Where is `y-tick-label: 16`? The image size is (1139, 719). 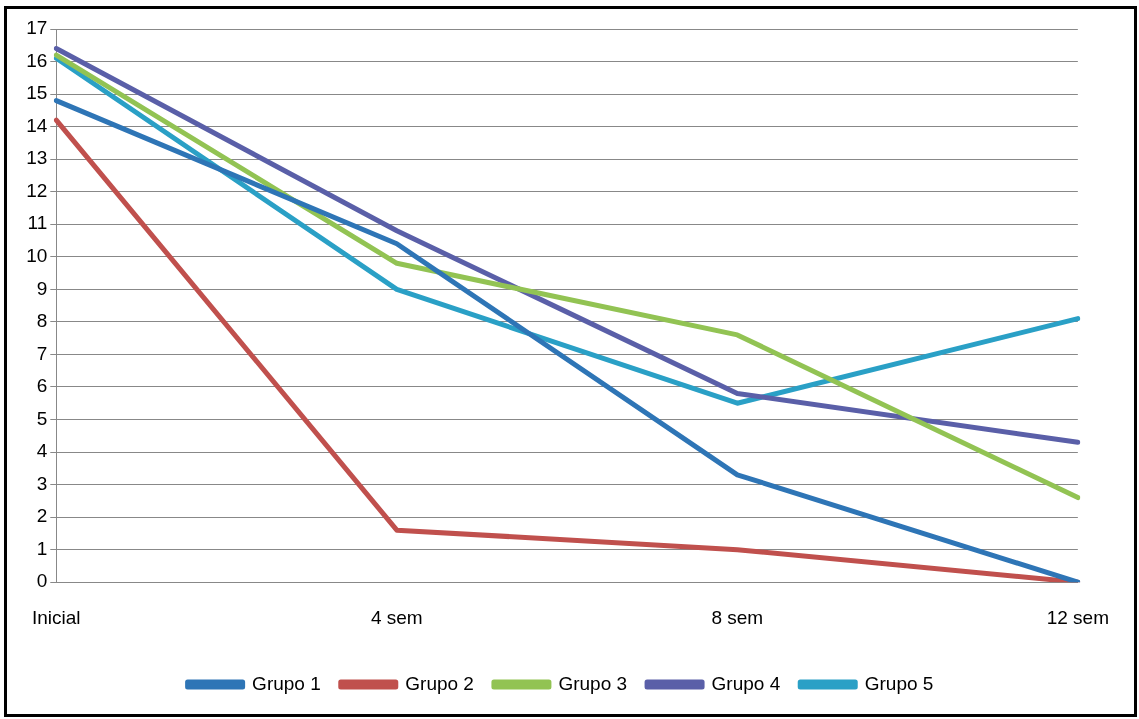 y-tick-label: 16 is located at coordinates (37, 60).